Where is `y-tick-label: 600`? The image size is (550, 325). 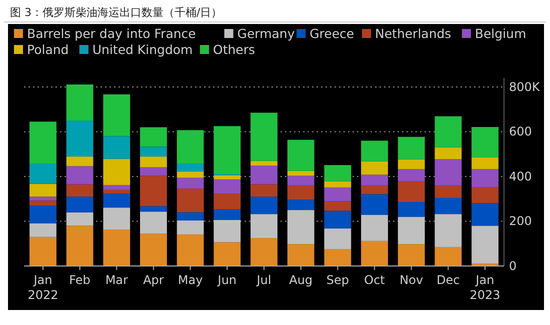 y-tick-label: 600 is located at coordinates (520, 131).